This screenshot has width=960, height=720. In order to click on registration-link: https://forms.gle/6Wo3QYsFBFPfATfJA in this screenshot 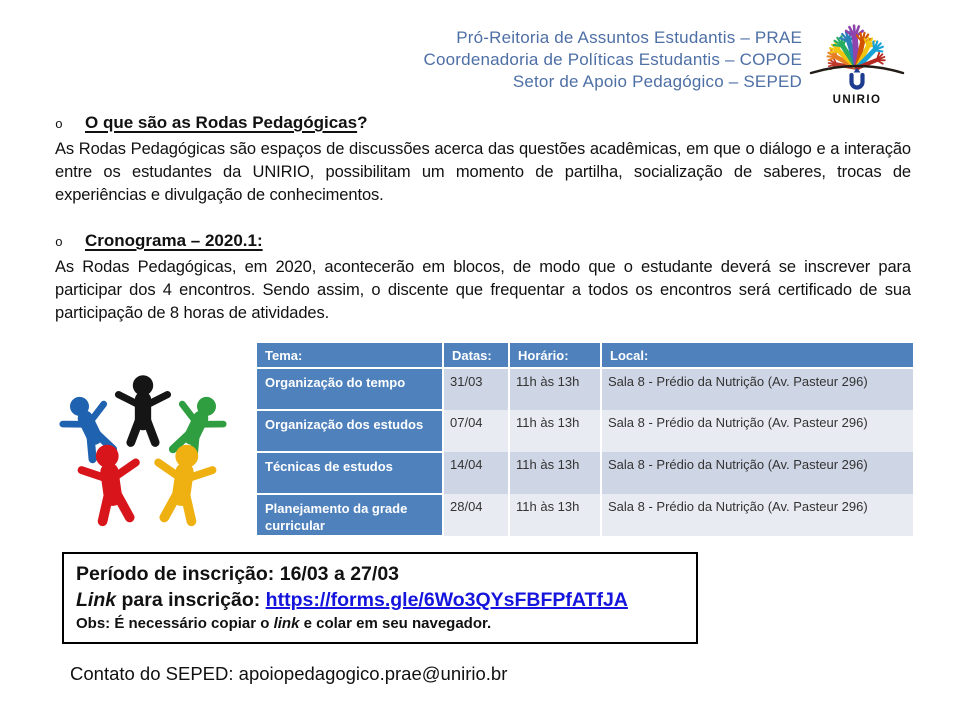, I will do `click(446, 600)`.